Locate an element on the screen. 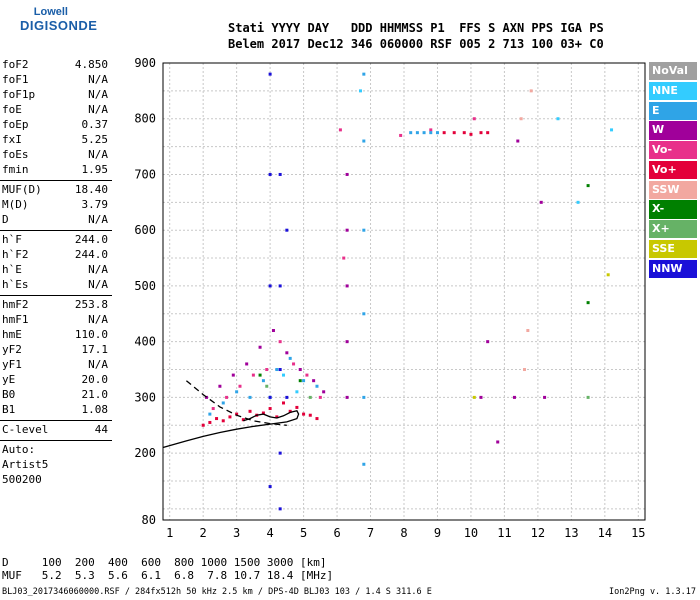 The height and width of the screenshot is (600, 700). point-nne is located at coordinates (578, 202).